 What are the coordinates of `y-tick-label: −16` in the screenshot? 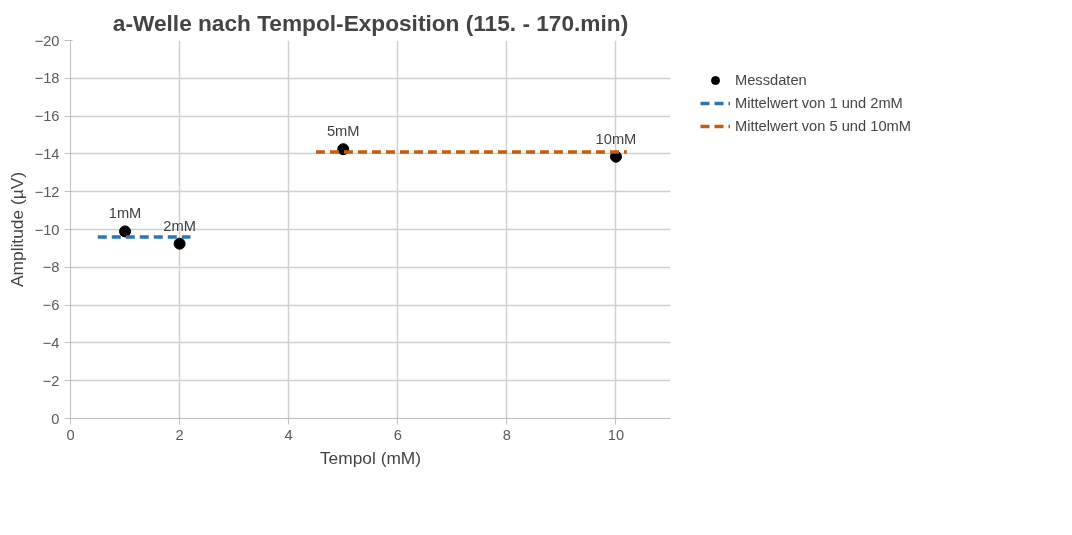 It's located at (47, 116).